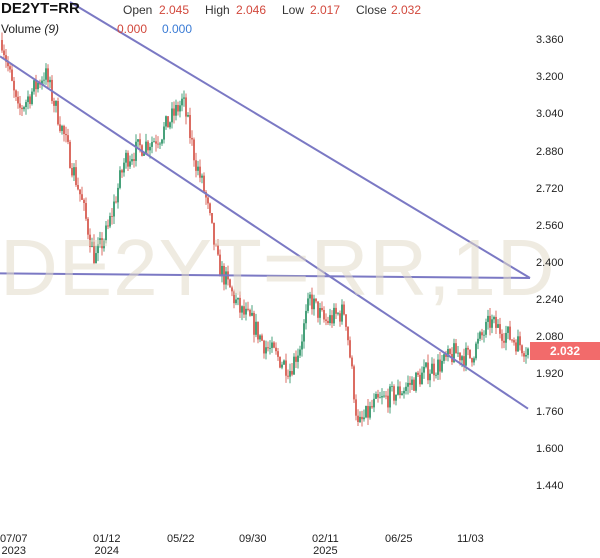  What do you see at coordinates (181, 539) in the screenshot?
I see `x-tick-label: 05/22` at bounding box center [181, 539].